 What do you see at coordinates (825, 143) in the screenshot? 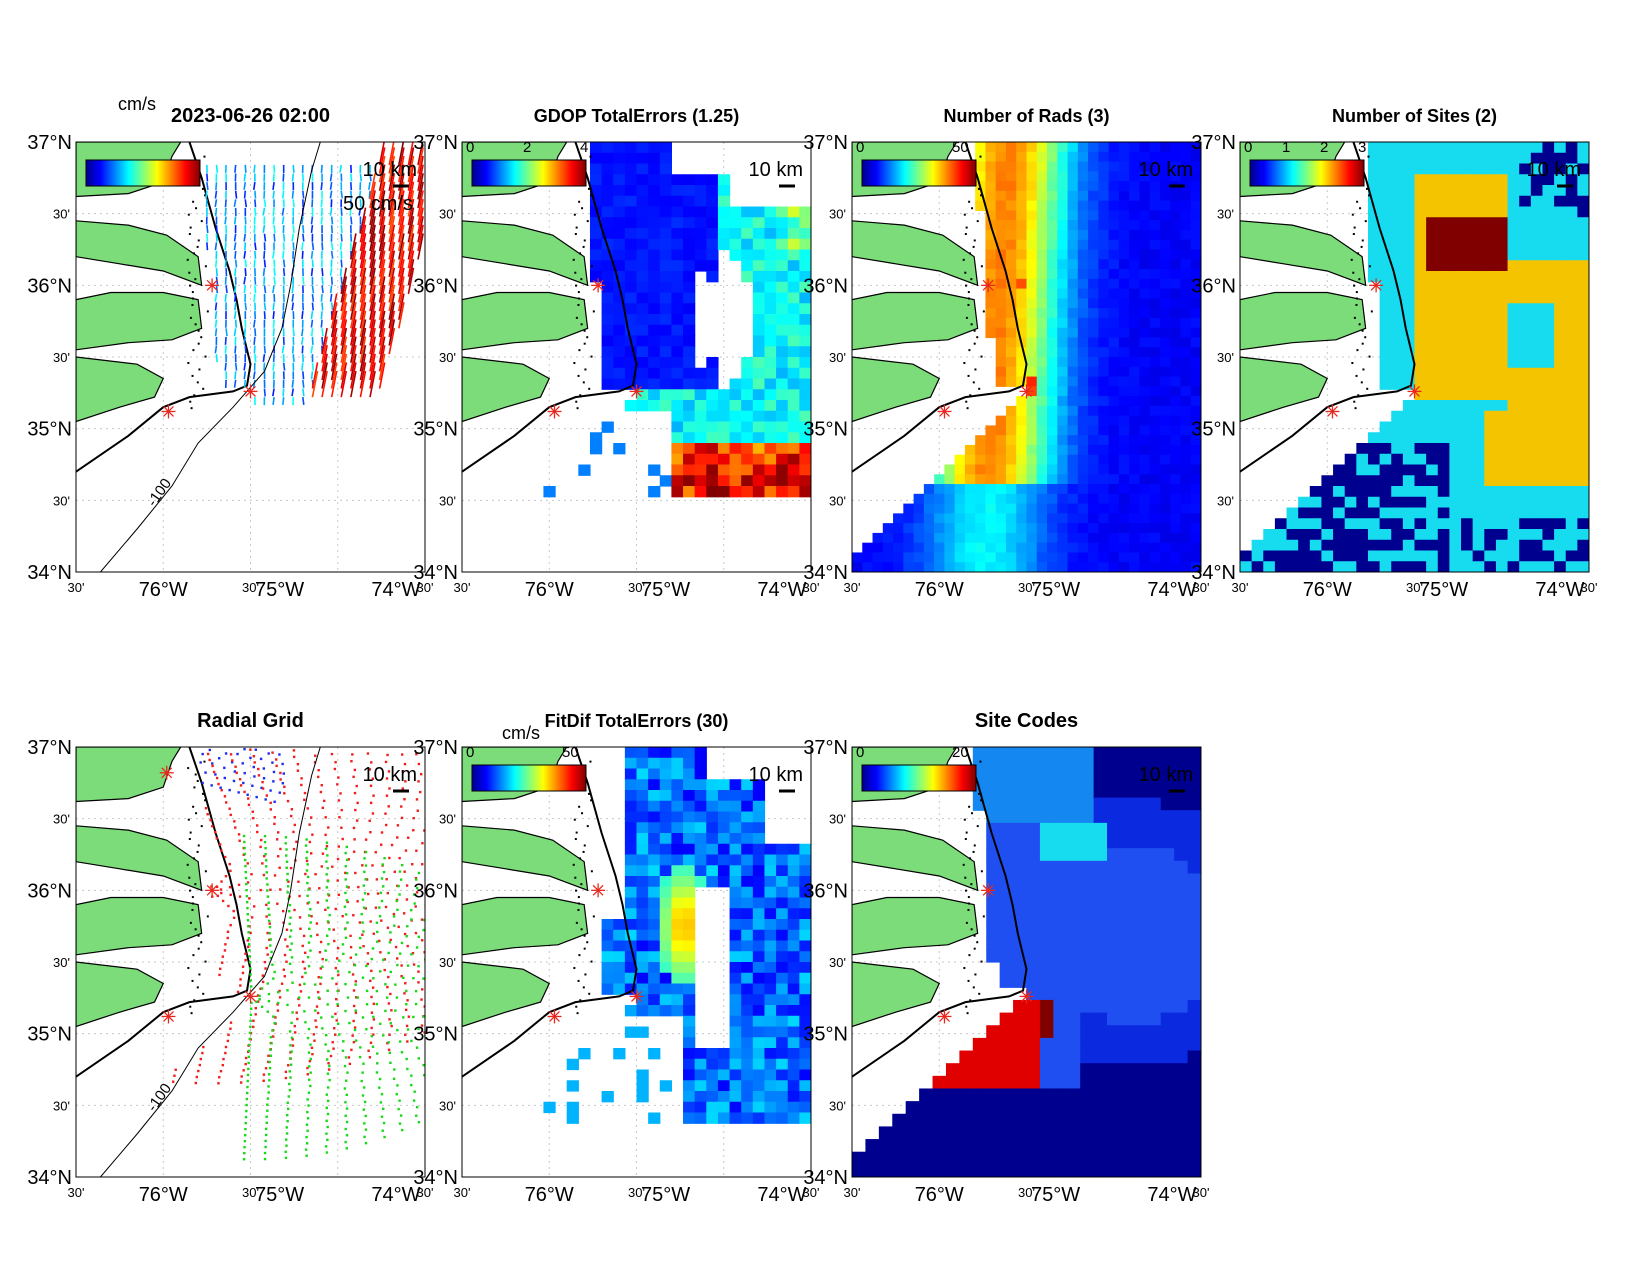
I see `lat-tick-label: 37°N` at bounding box center [825, 143].